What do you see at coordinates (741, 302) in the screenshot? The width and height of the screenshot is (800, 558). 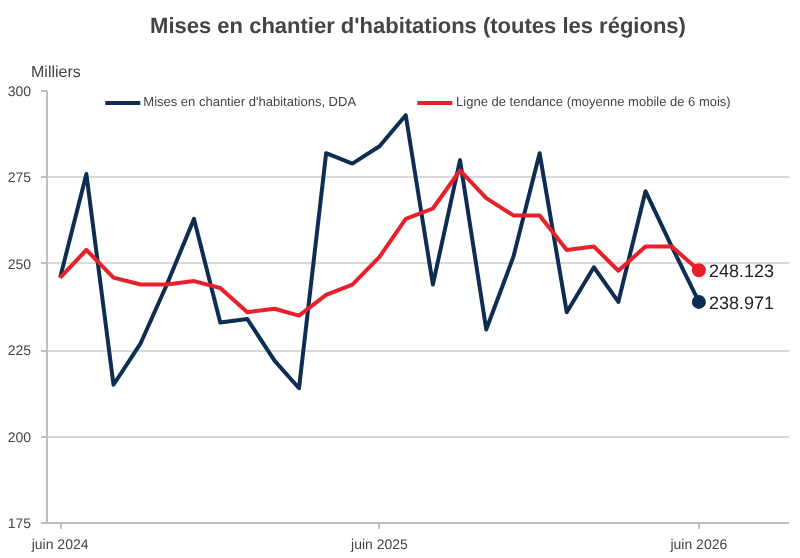 I see `data-label: 238.971` at bounding box center [741, 302].